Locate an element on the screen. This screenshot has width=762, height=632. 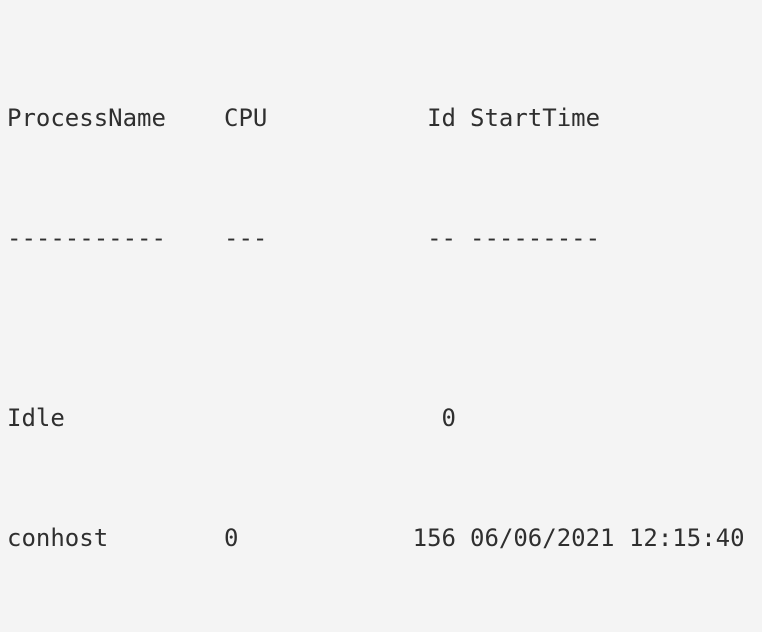
header-processname: ProcessName is located at coordinates (86, 118).